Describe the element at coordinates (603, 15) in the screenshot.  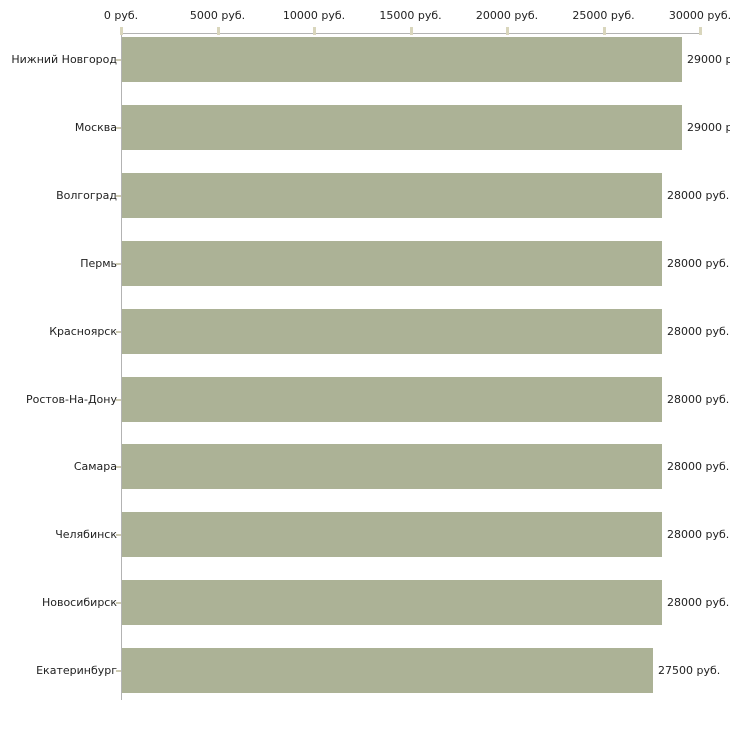
I see `x-axis-tick-label: 25000 руб.` at that location.